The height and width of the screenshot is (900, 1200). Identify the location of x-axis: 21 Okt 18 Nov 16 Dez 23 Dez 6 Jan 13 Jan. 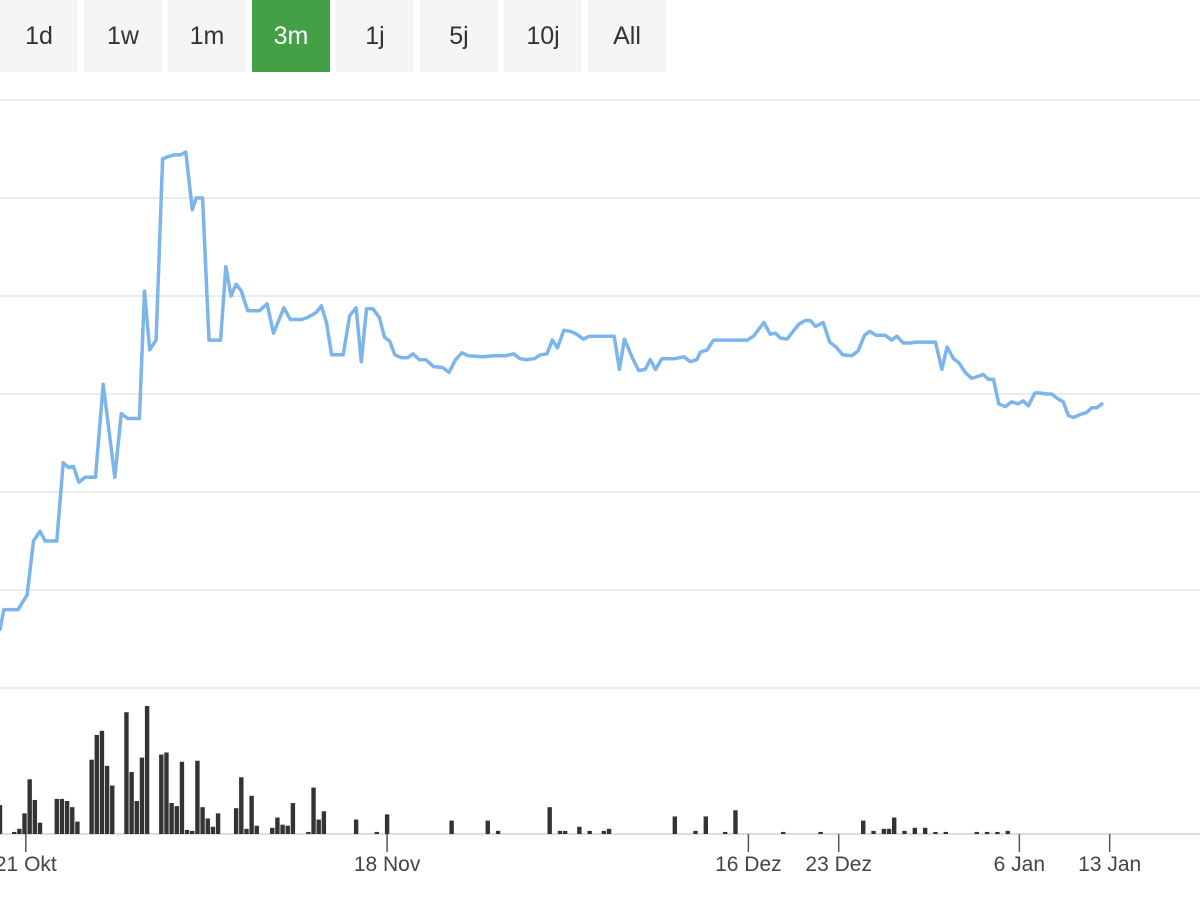
(570, 855).